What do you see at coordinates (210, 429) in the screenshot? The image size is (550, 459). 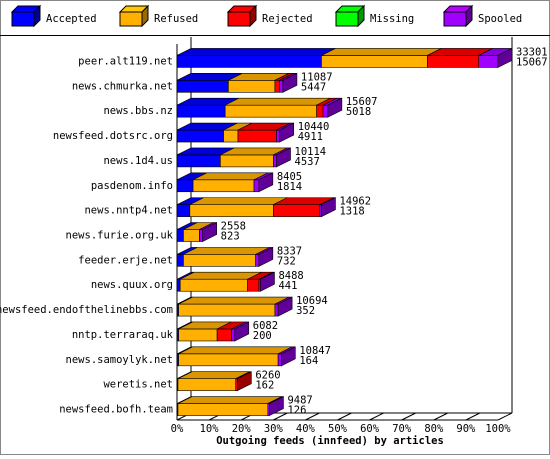 I see `x-tick-label: 10%` at bounding box center [210, 429].